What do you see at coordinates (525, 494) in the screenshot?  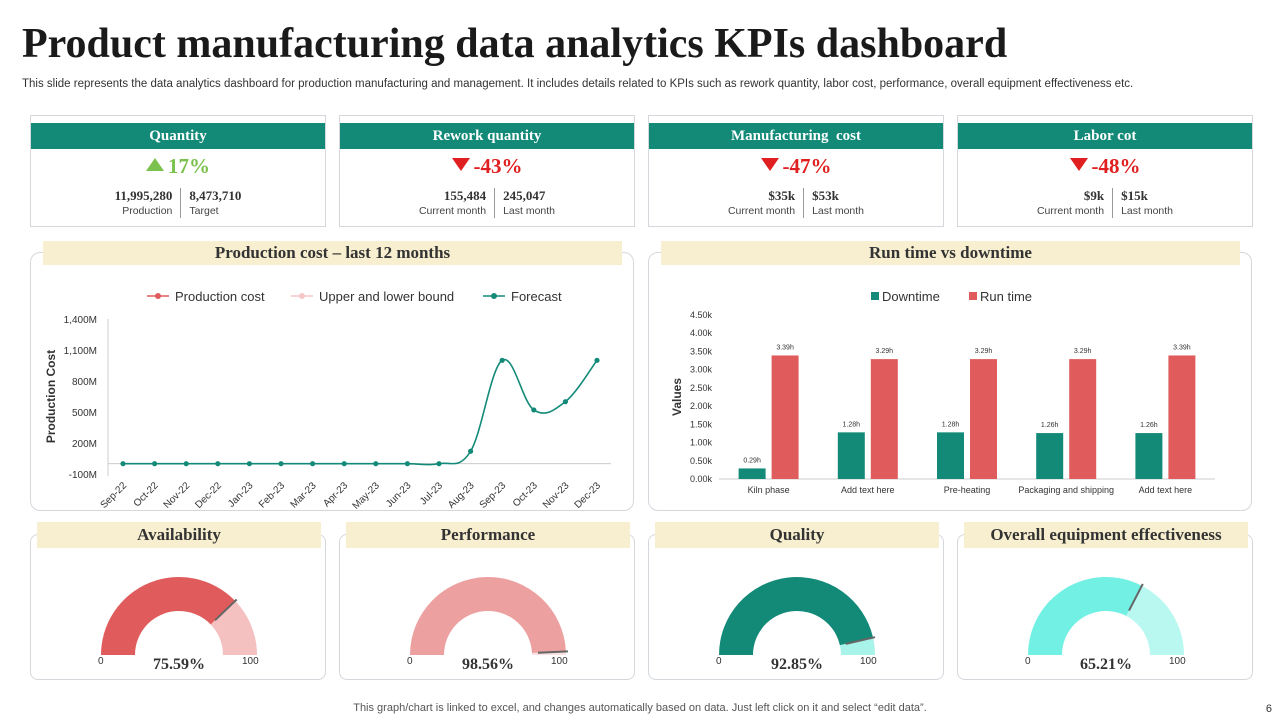 I see `x-tick-label: Oct-23` at bounding box center [525, 494].